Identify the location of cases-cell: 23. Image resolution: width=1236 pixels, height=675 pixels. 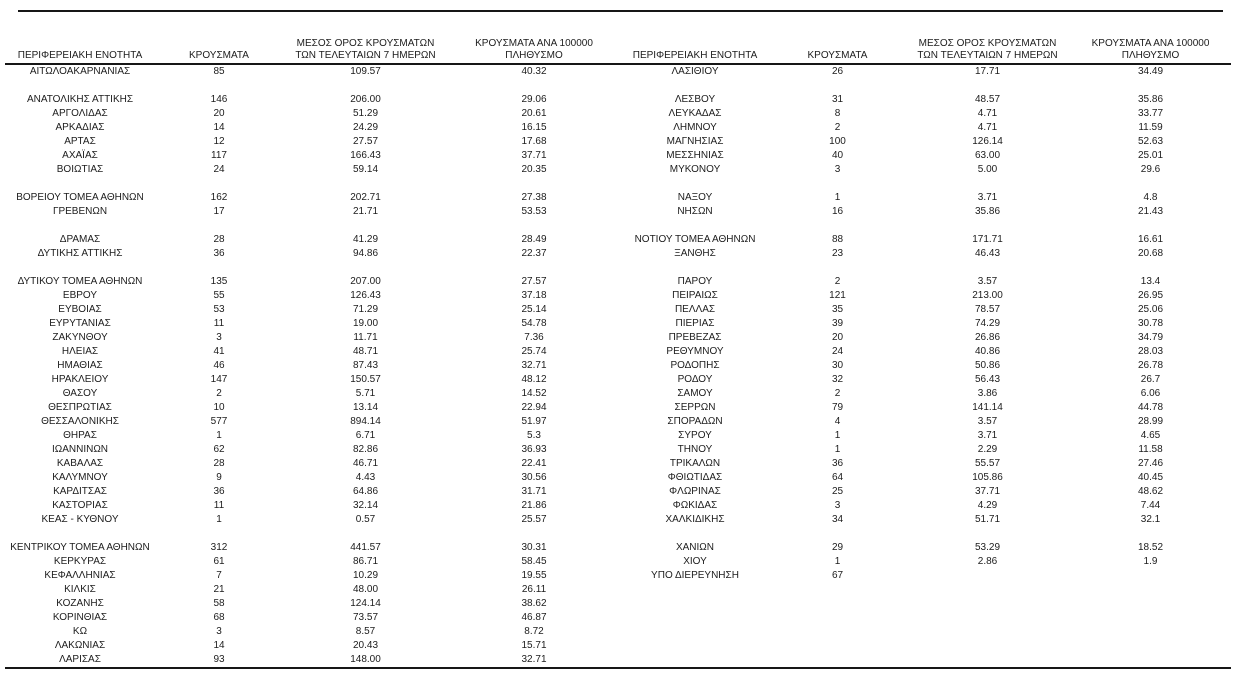
(837, 253).